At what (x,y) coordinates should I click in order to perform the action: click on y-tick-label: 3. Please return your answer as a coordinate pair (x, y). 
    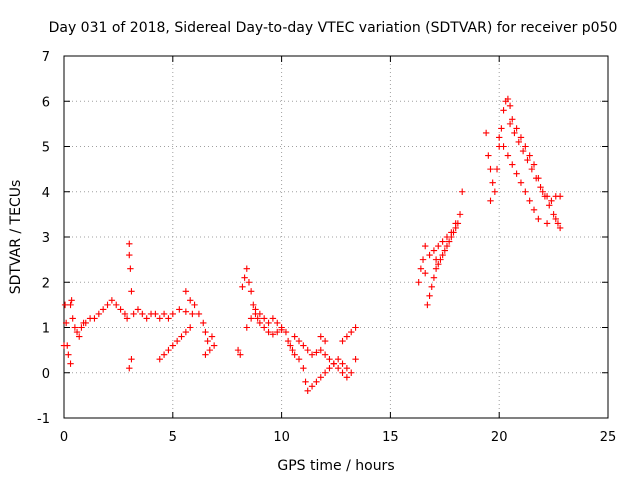
    Looking at the image, I should click on (46, 238).